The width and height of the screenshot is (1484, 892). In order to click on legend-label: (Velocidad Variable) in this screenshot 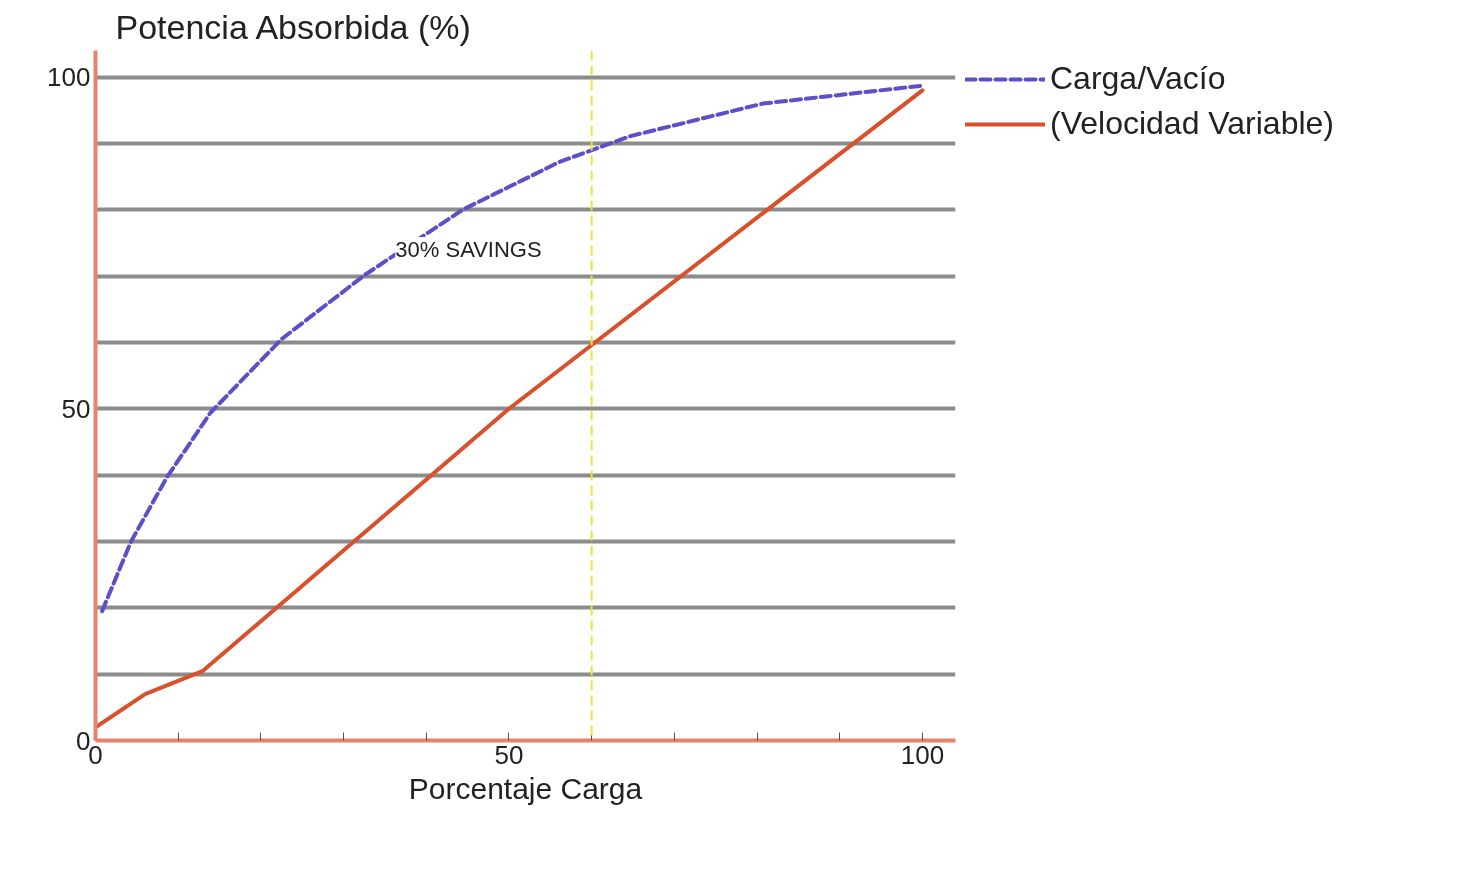, I will do `click(1192, 123)`.